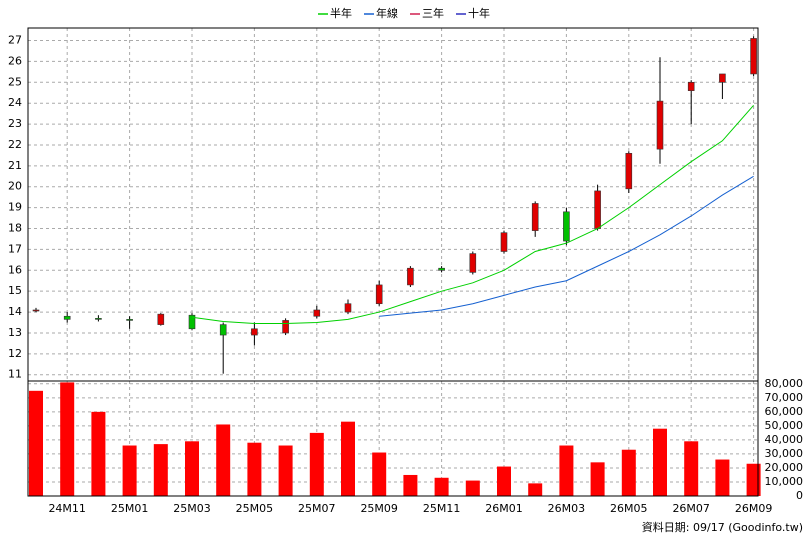 This screenshot has width=808, height=540. I want to click on x-tick-label: 26M07, so click(691, 508).